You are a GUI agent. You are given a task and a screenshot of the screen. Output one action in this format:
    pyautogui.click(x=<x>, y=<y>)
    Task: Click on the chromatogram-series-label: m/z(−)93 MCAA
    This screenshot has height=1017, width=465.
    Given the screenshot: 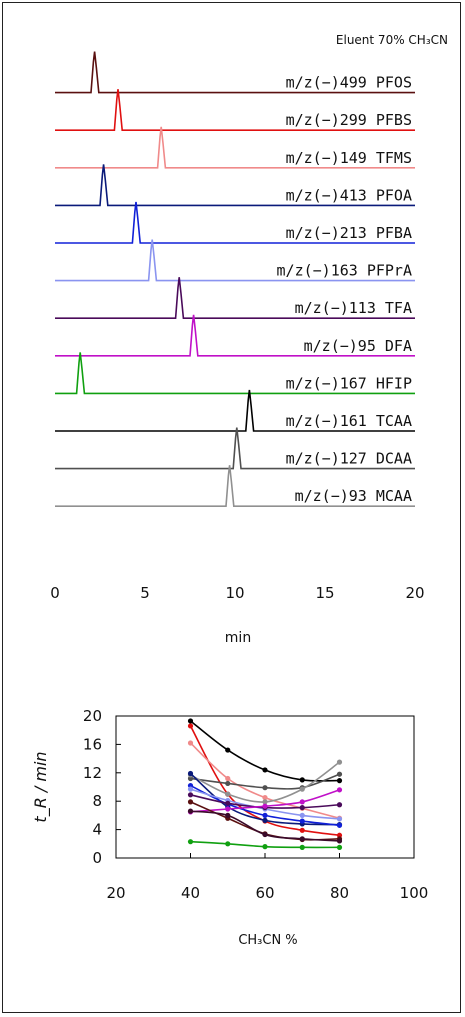 What is the action you would take?
    pyautogui.click(x=353, y=496)
    